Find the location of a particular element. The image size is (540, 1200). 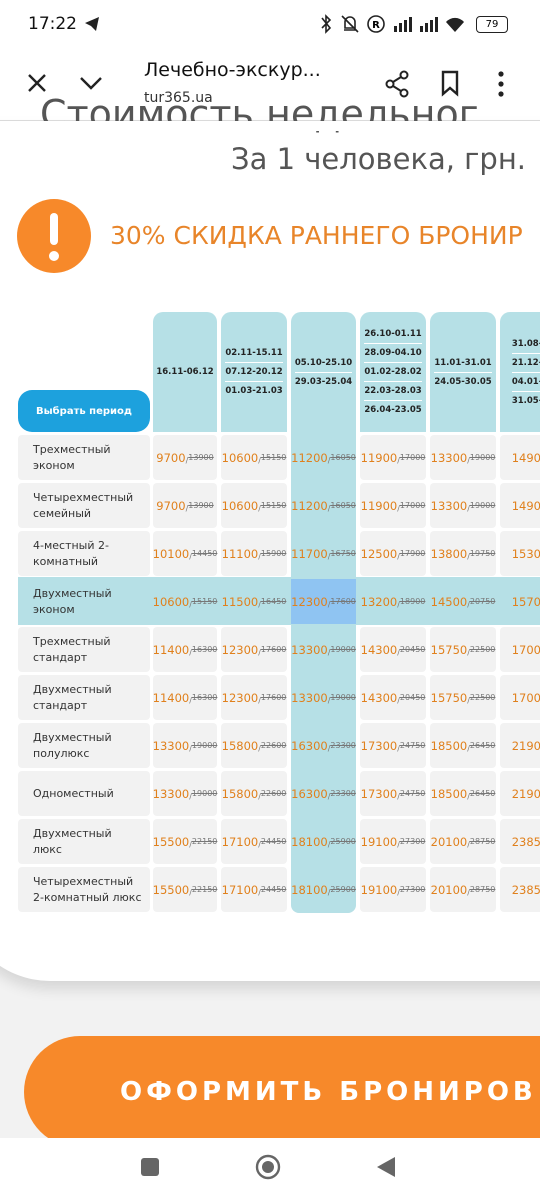

price: 13200 is located at coordinates (379, 601).